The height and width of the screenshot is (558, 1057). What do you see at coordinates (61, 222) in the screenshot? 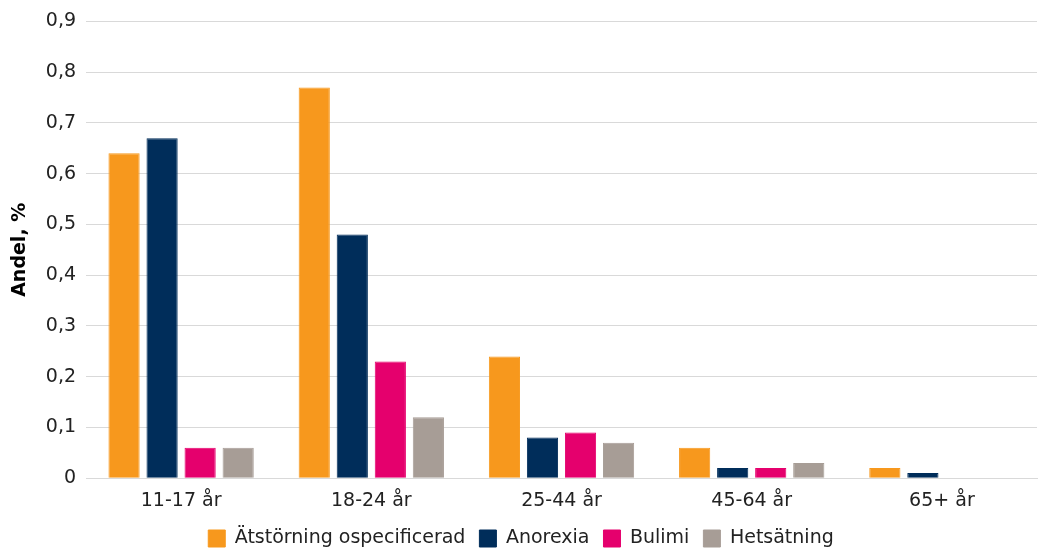
I see `y-tick-label: 0,5` at bounding box center [61, 222].